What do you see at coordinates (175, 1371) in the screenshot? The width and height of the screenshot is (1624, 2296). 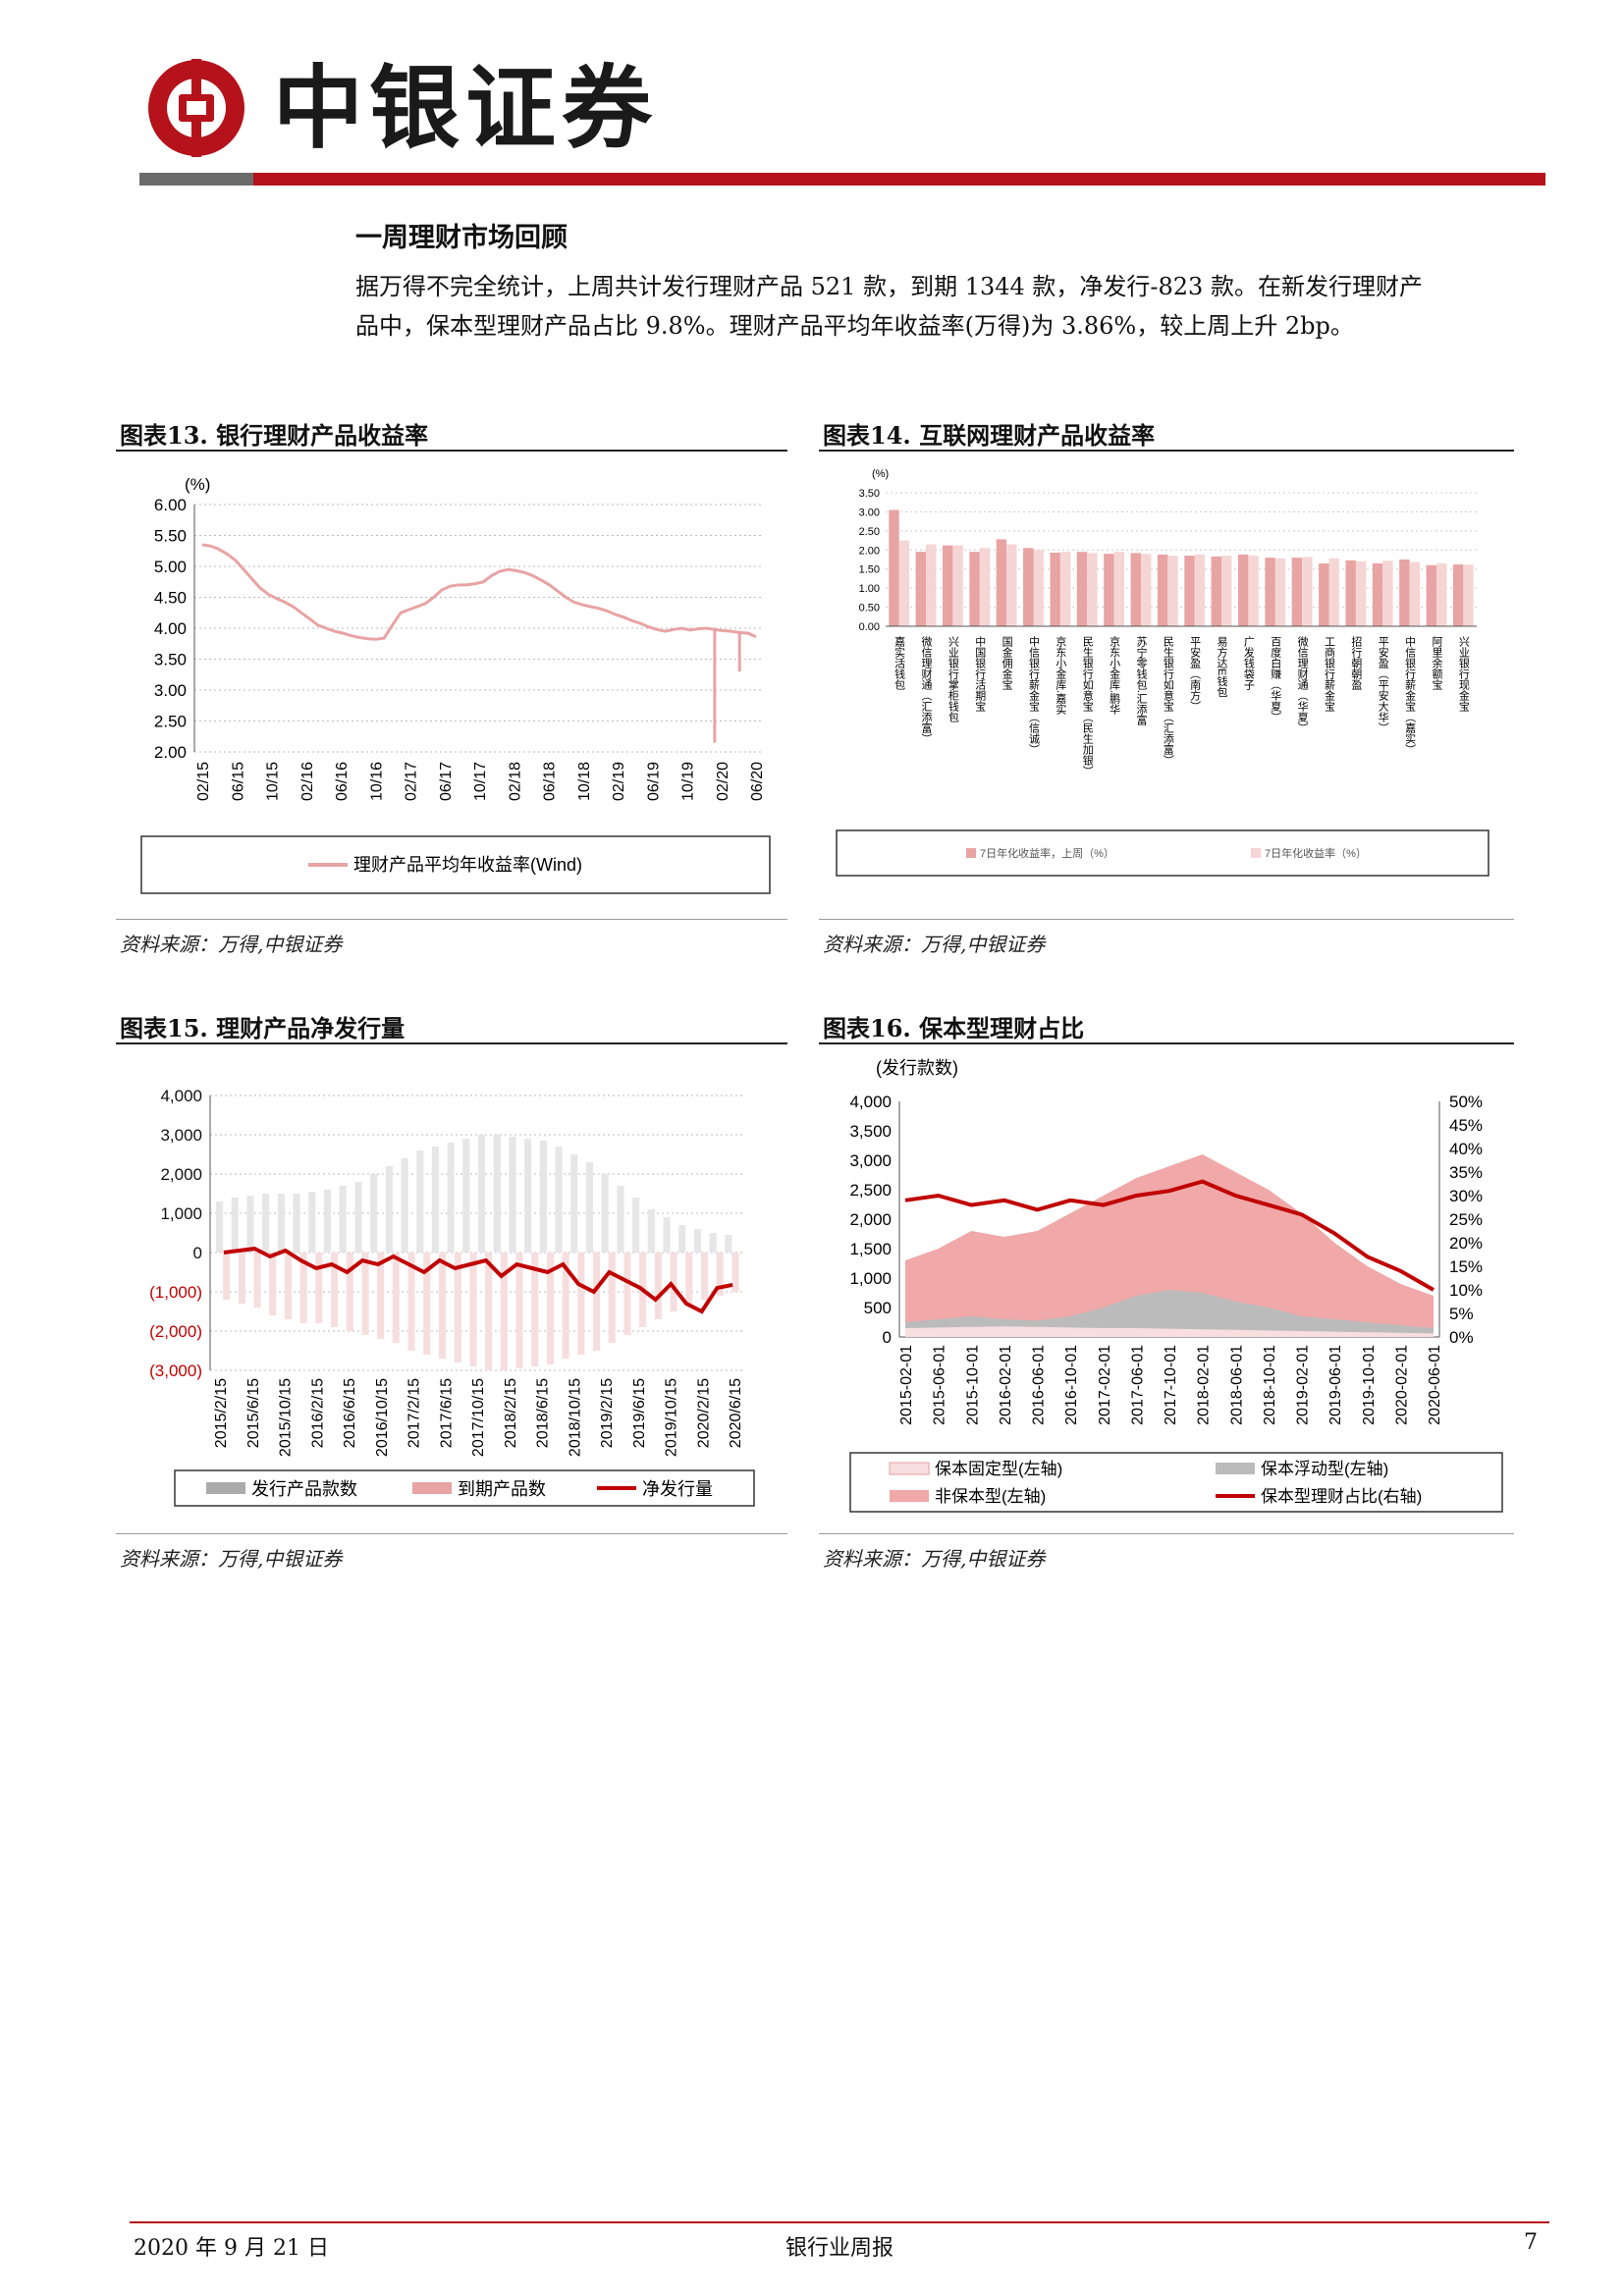 I see `y-tick-label: (3,000)` at bounding box center [175, 1371].